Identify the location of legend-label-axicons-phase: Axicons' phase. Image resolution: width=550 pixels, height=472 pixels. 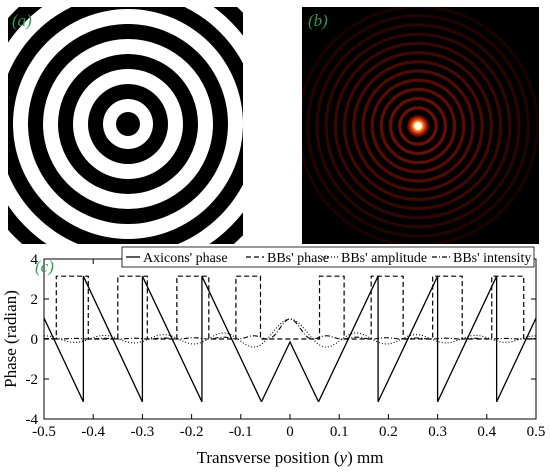
(185, 258).